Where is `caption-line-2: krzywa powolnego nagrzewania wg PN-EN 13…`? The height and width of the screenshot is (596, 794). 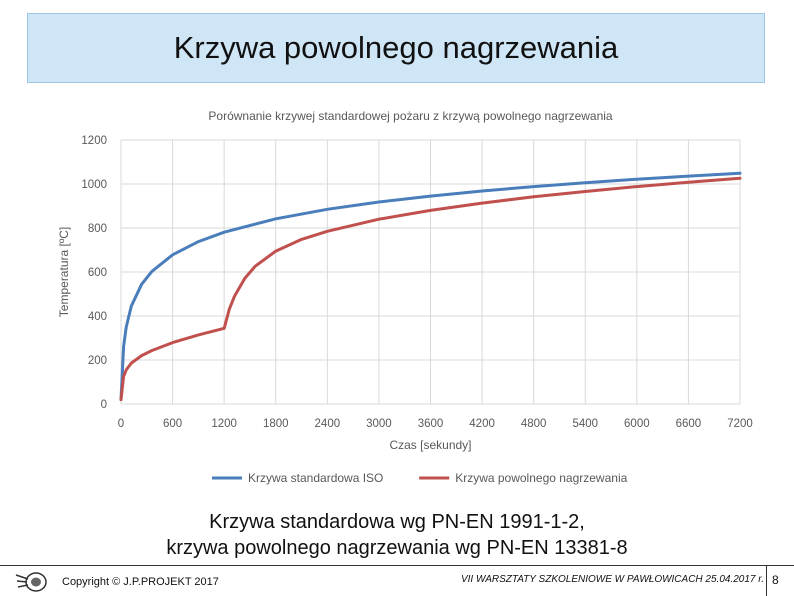
caption-line-2: krzywa powolnego nagrzewania wg PN-EN 13… is located at coordinates (397, 548).